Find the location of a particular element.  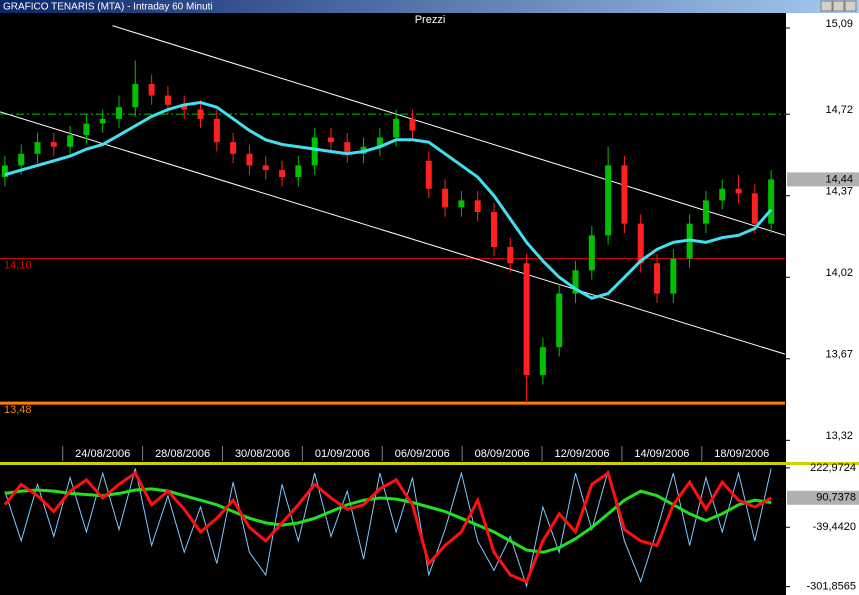

oscillator-line is located at coordinates (388, 520).